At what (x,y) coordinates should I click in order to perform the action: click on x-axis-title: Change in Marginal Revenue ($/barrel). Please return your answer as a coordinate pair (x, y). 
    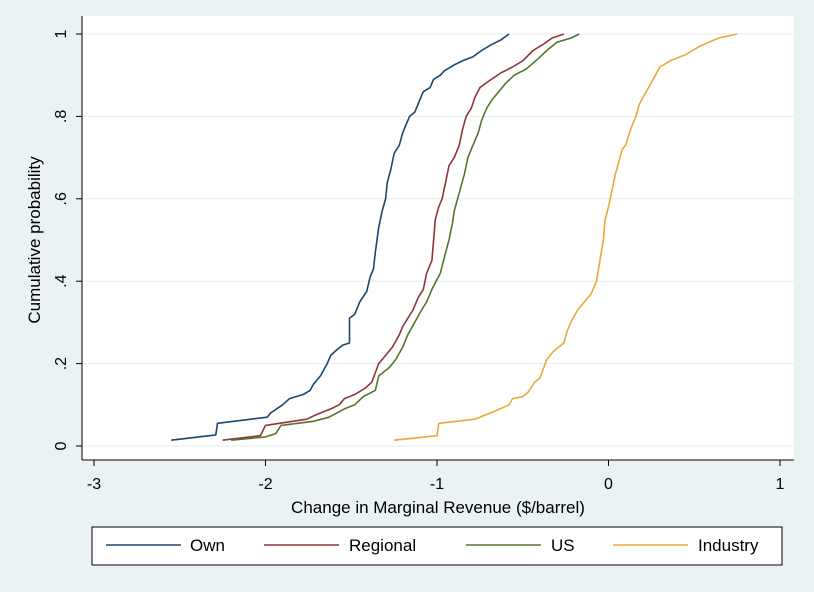
    Looking at the image, I should click on (438, 507).